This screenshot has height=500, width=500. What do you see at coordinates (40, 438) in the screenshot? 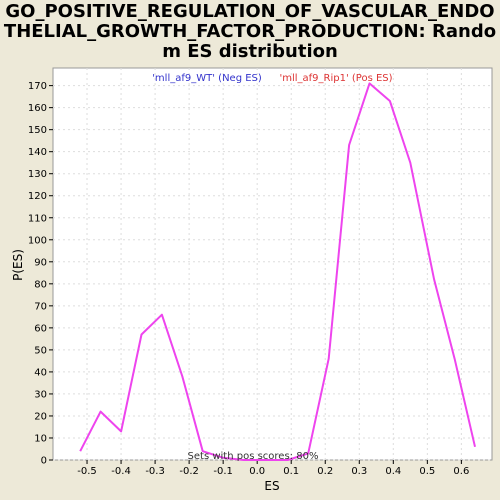
I see `y-tick-label: 10` at bounding box center [40, 438].